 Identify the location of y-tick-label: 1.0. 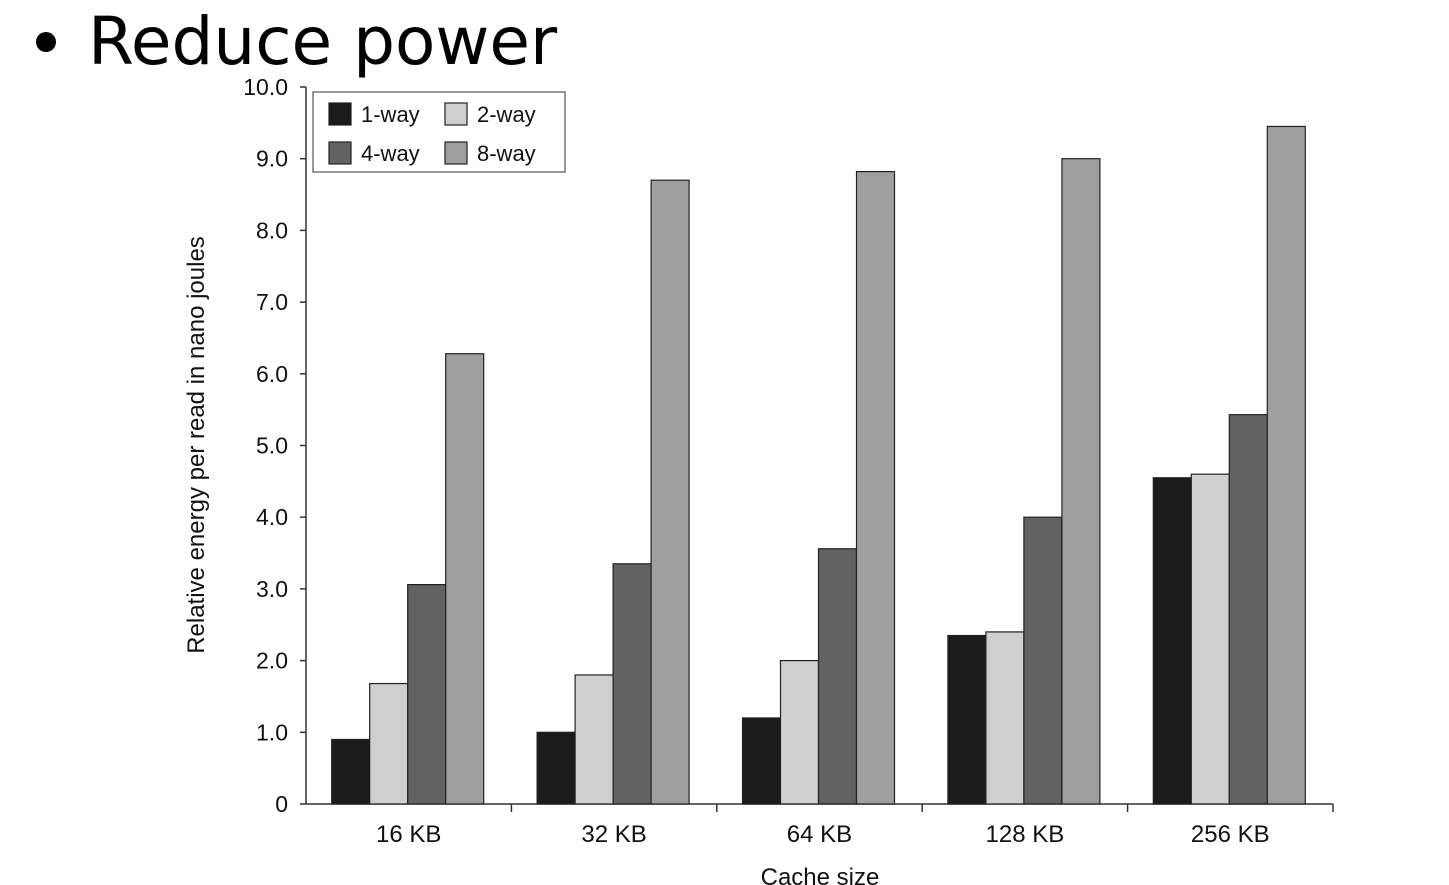
(272, 732).